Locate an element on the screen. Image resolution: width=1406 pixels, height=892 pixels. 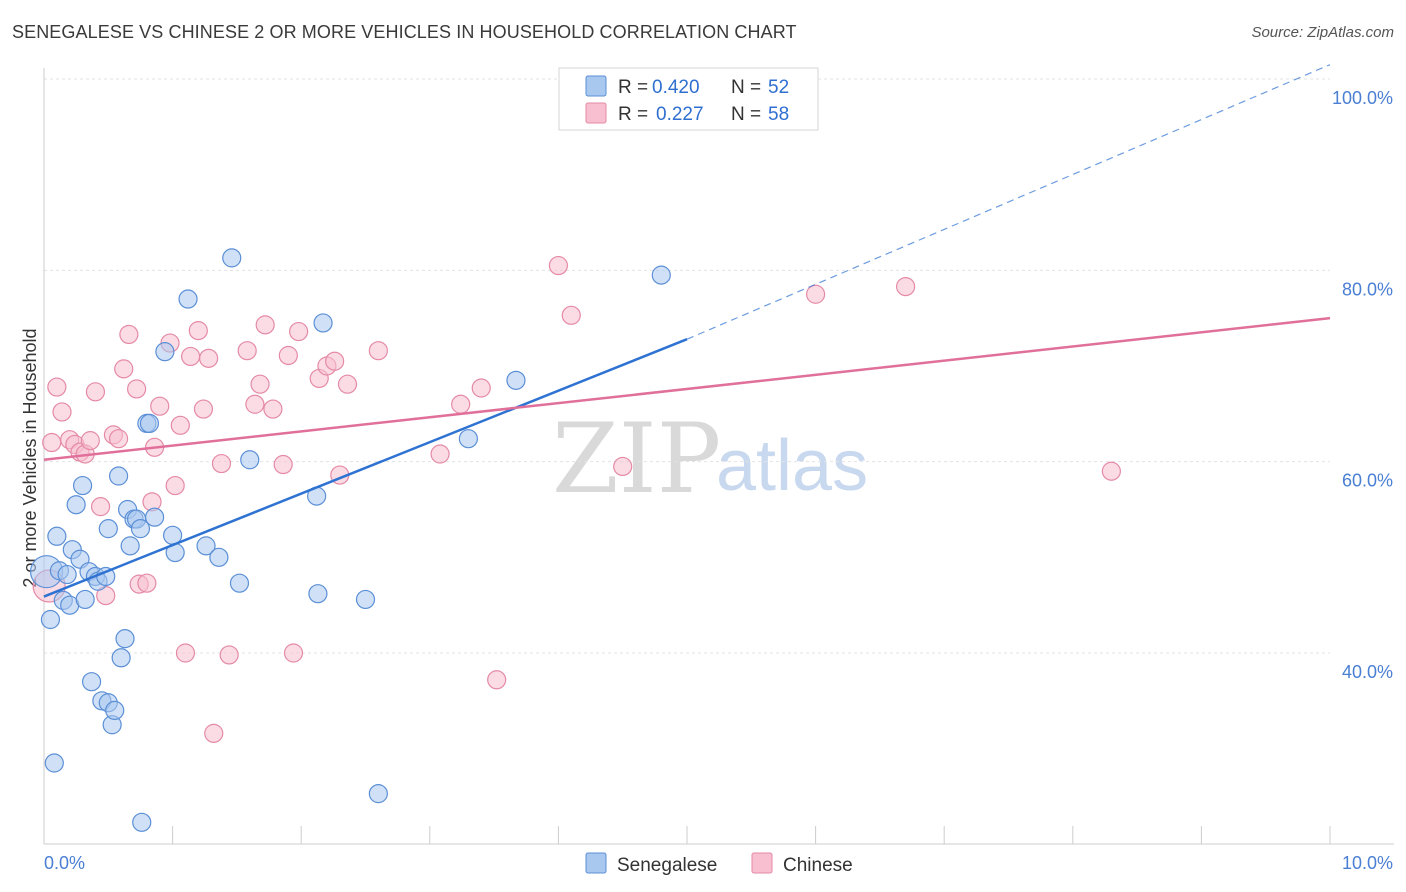
x-tick-label: 10.0% is located at coordinates (1367, 863).